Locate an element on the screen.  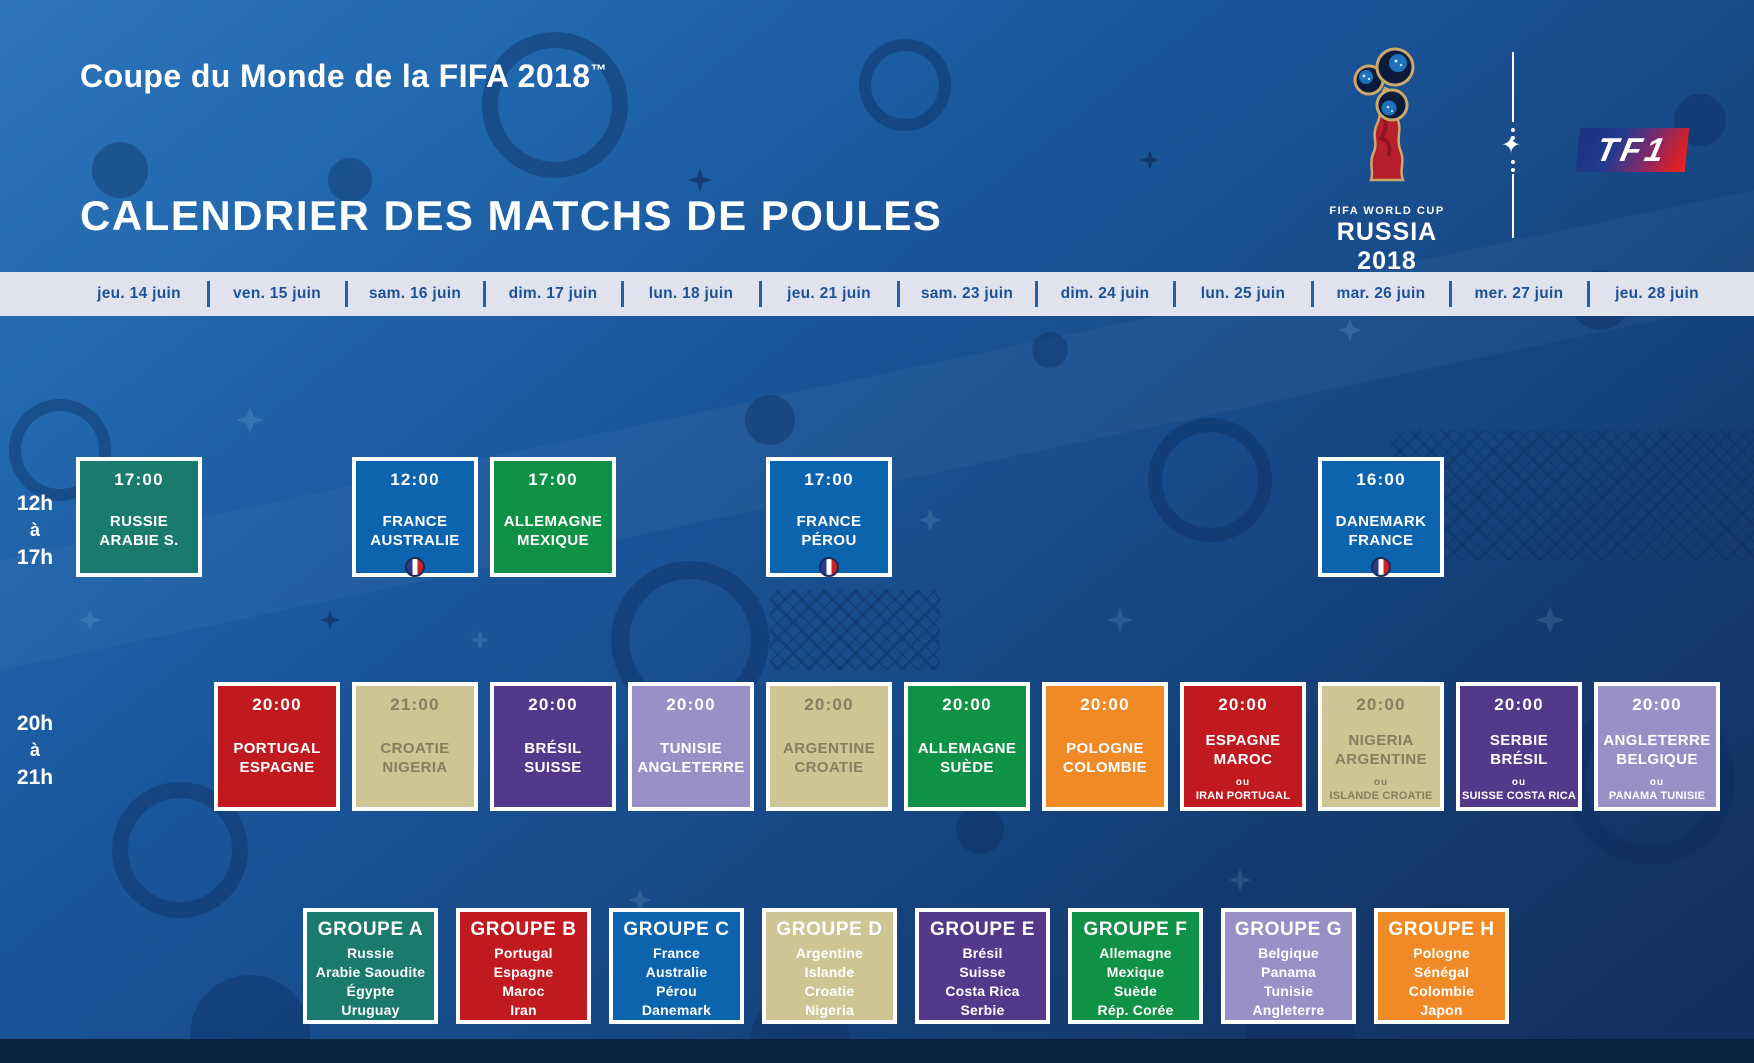
match-teams: DANEMARK FRANCE is located at coordinates (1381, 531).